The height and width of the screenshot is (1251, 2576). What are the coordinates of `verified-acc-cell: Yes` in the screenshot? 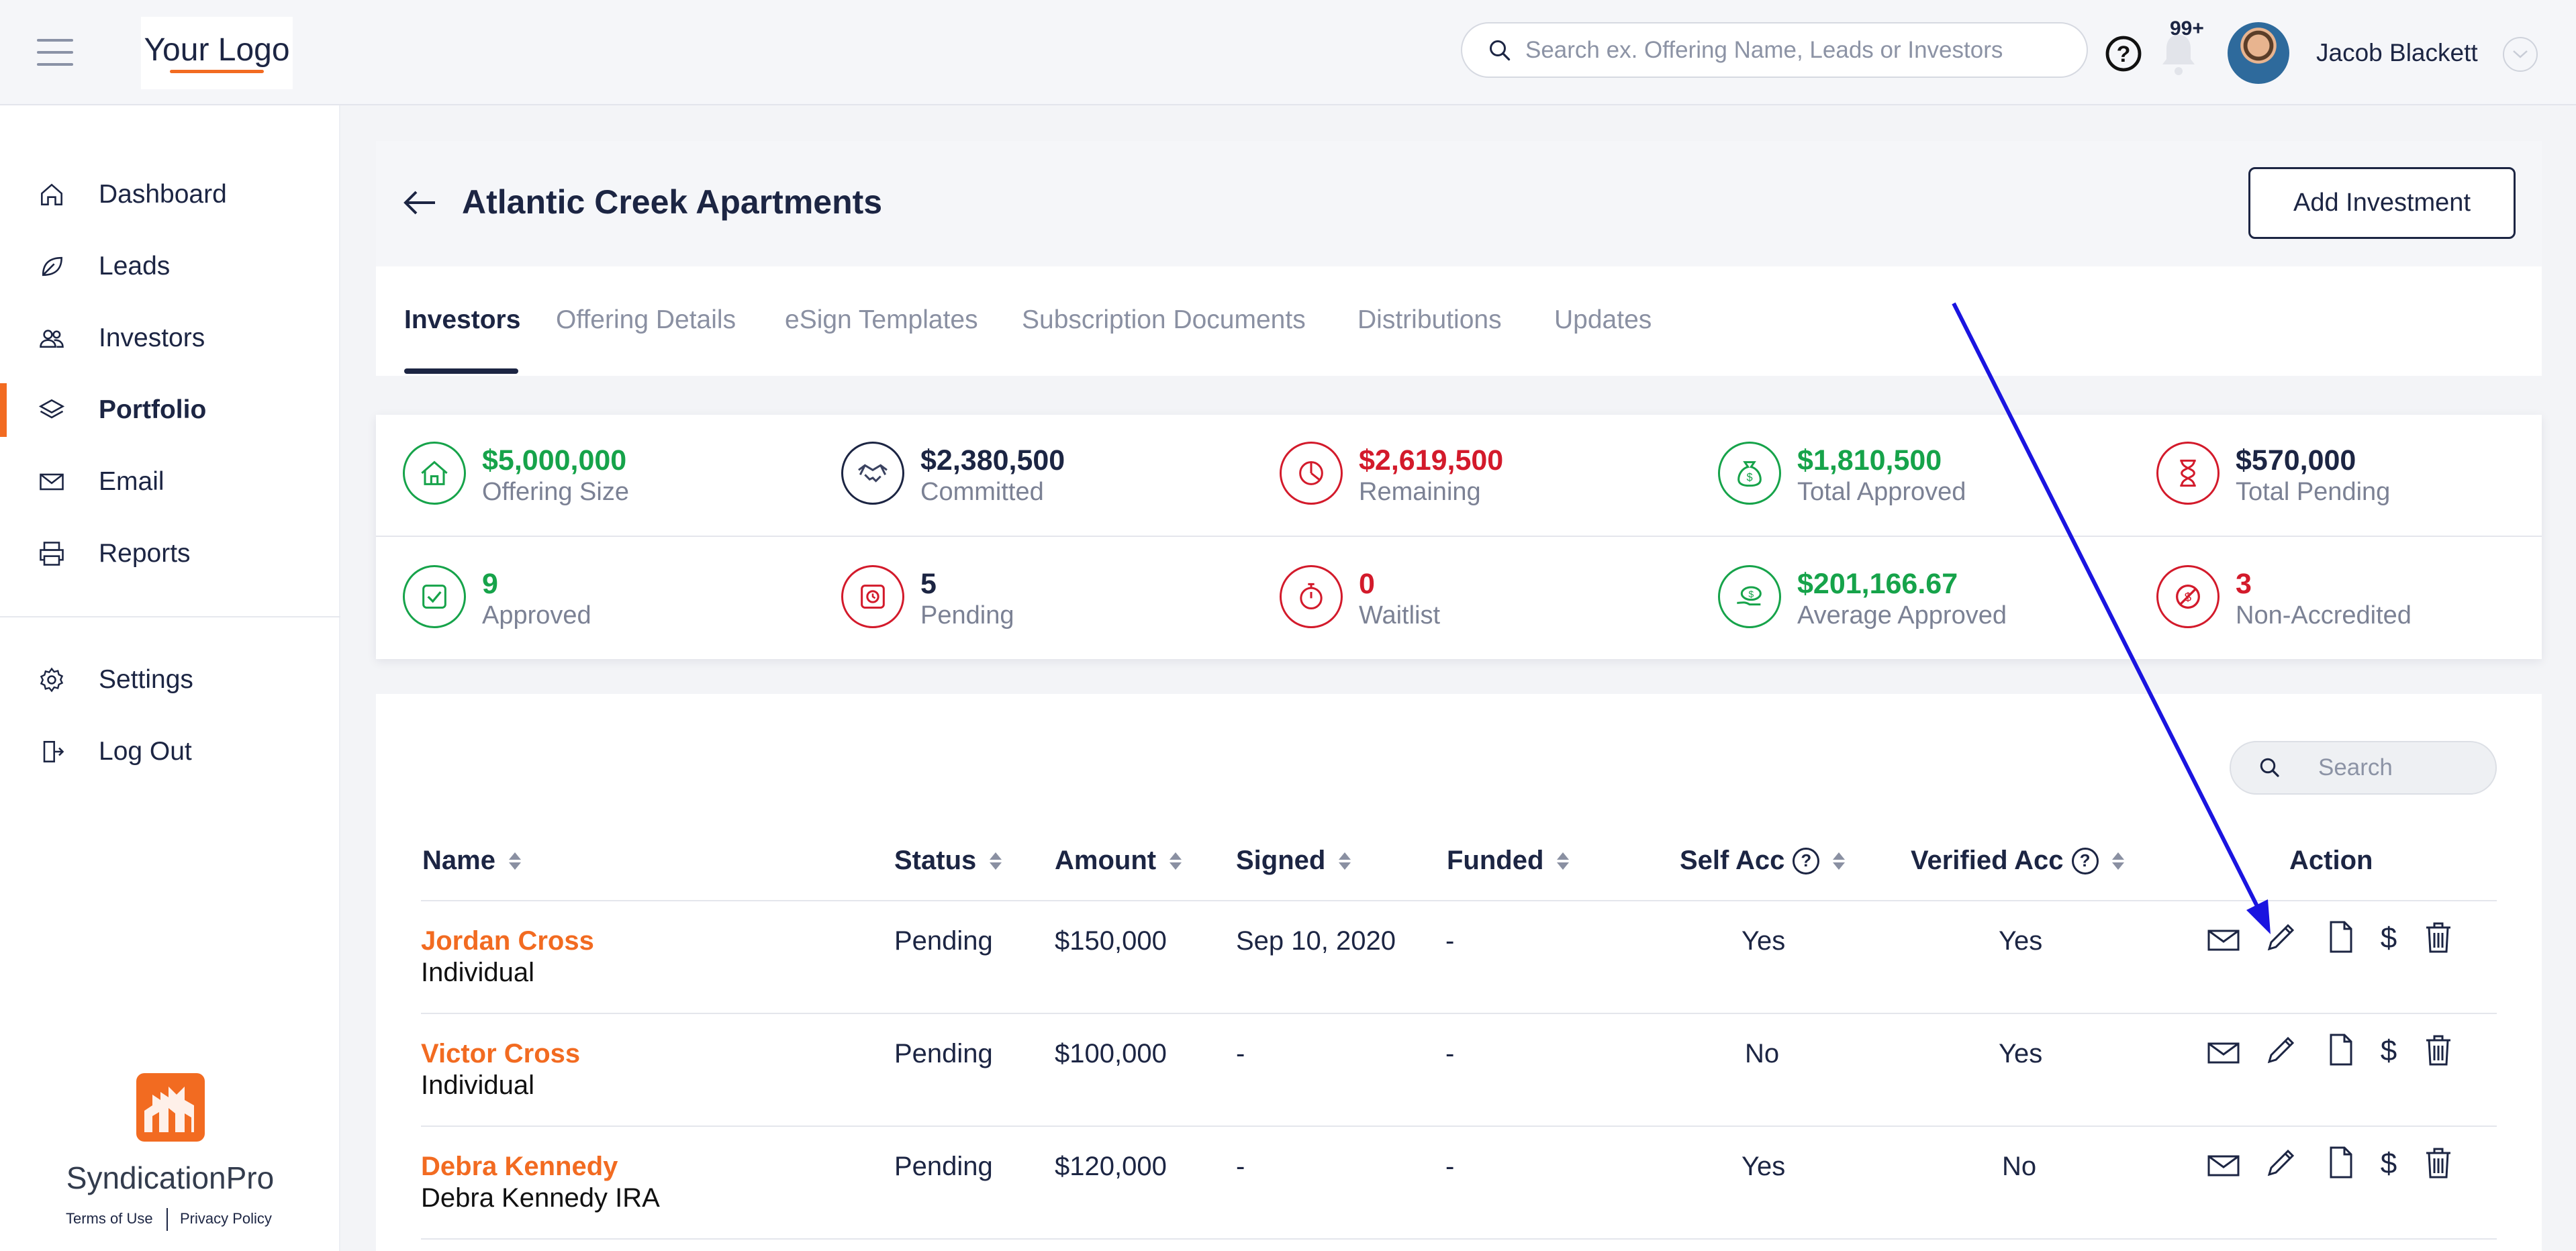 It's located at (2021, 1053).